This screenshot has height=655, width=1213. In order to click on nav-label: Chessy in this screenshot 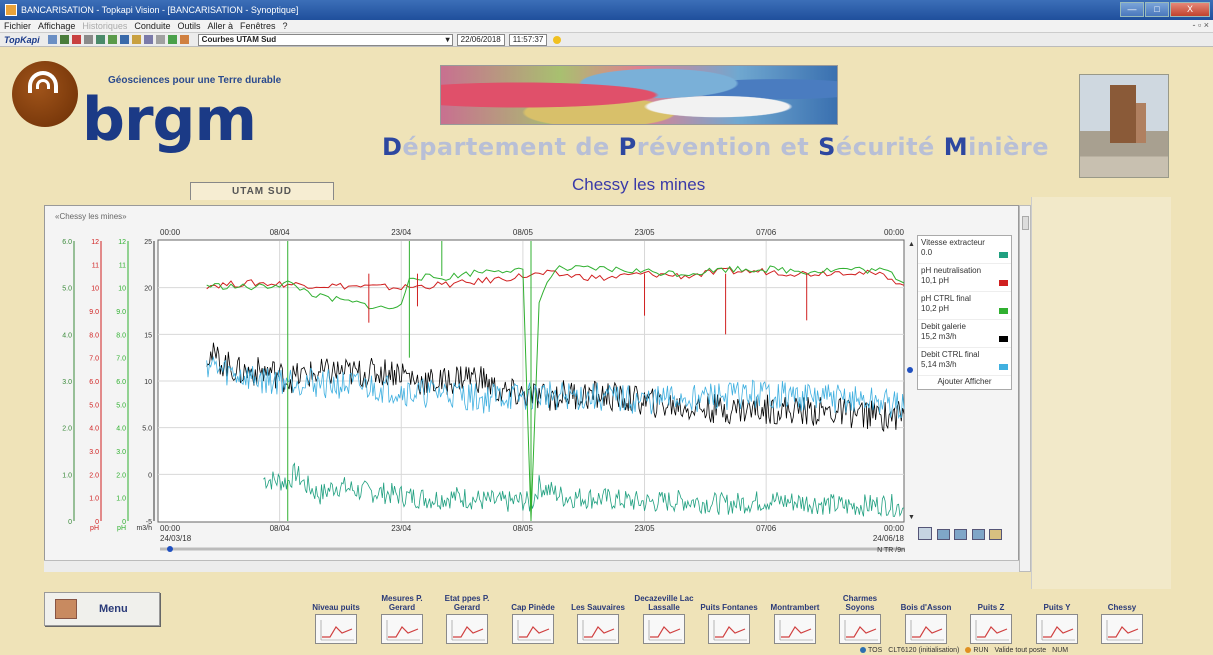, I will do `click(1122, 607)`.